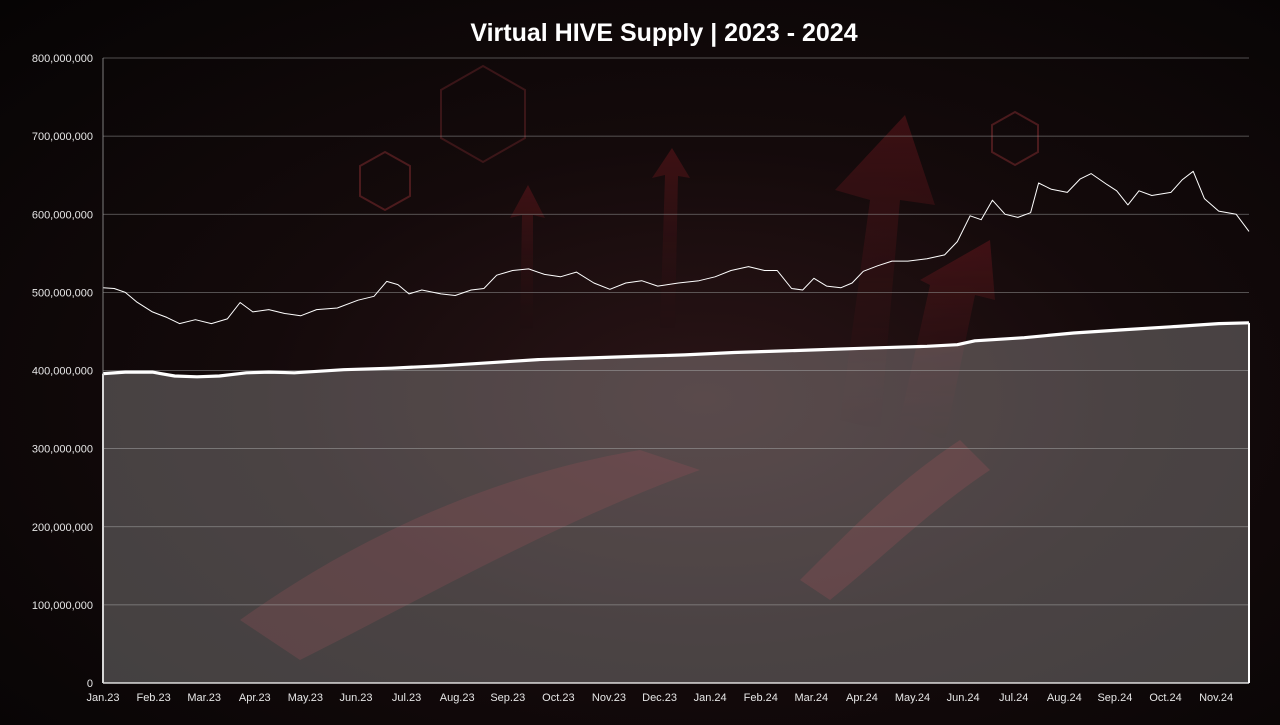  I want to click on x-tick-label: Mar.23, so click(204, 698).